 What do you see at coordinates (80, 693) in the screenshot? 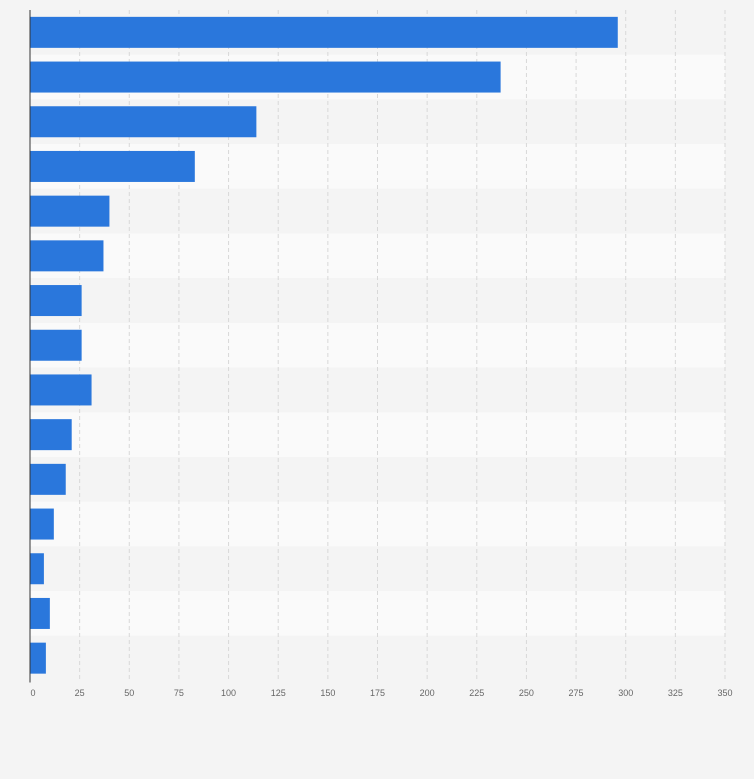
I see `x-tick-label-25: 25` at bounding box center [80, 693].